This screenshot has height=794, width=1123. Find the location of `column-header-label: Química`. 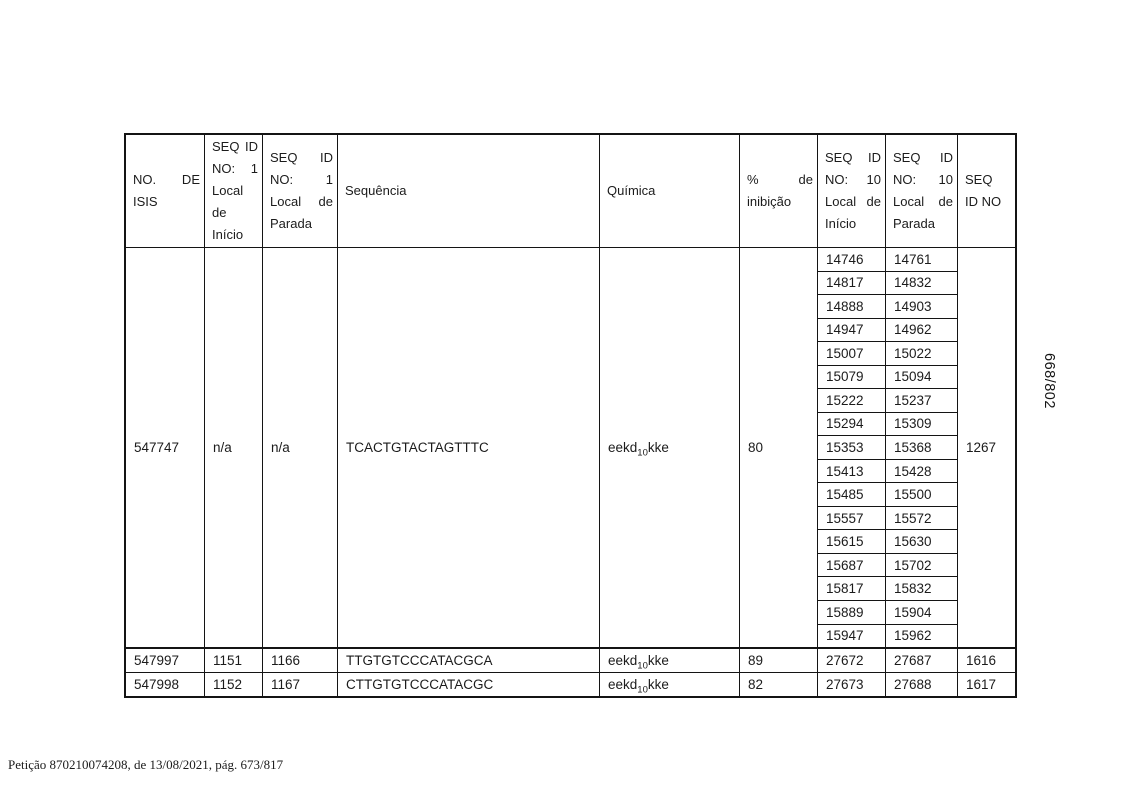

column-header-label: Química is located at coordinates (631, 190).